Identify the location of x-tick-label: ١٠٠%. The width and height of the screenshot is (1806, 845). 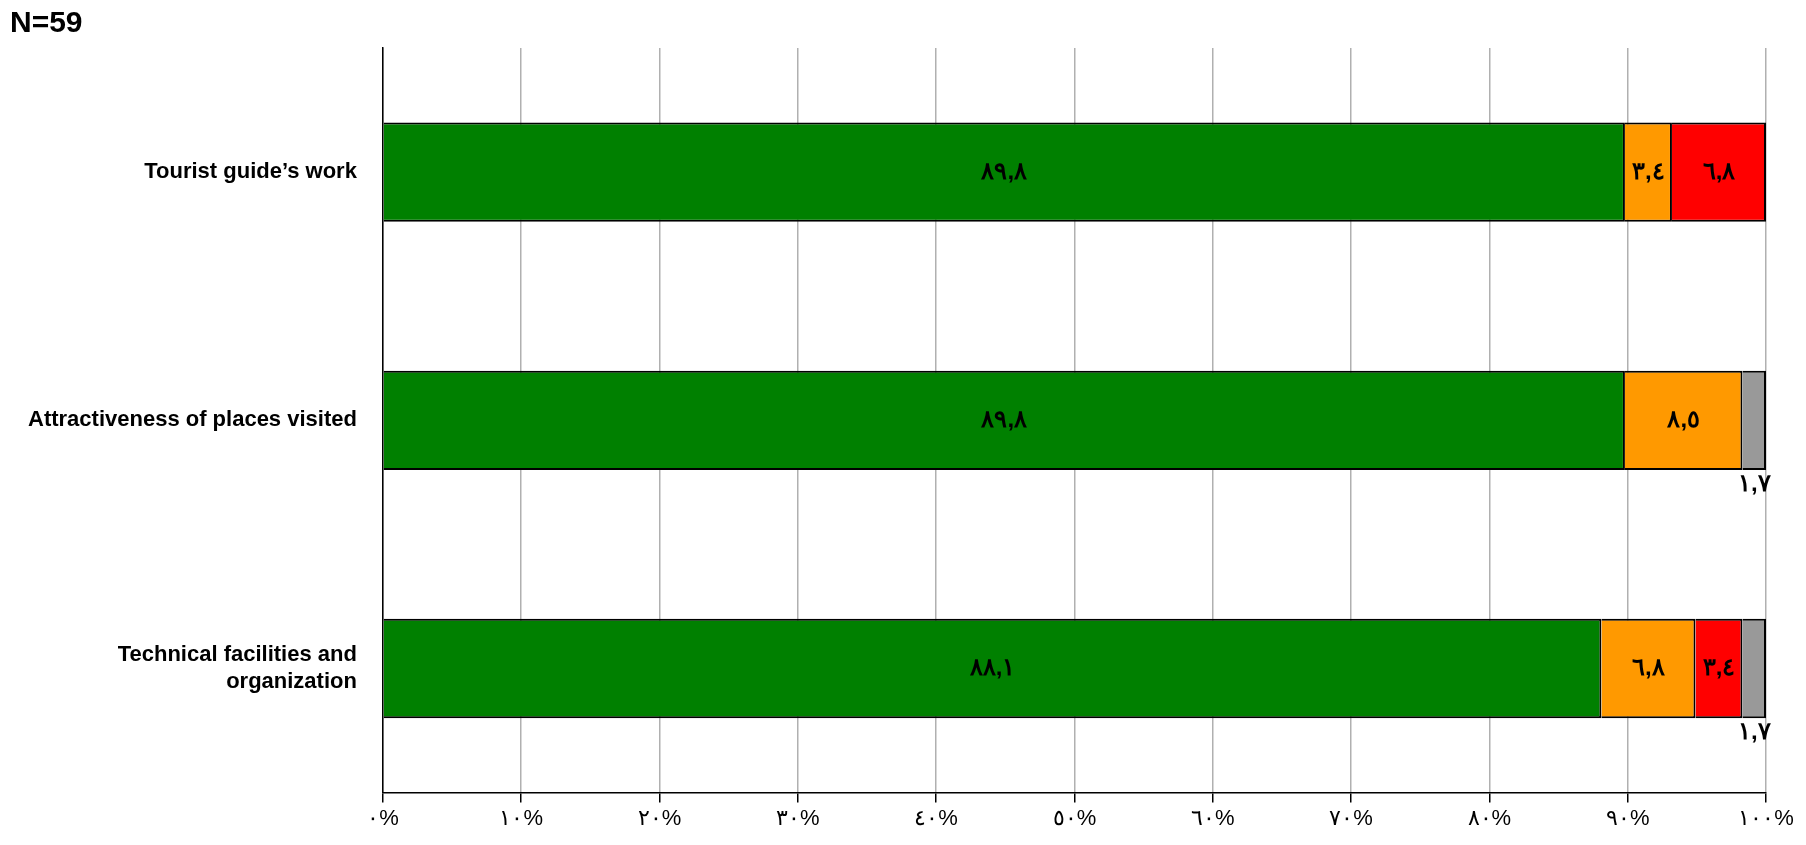
(1766, 817).